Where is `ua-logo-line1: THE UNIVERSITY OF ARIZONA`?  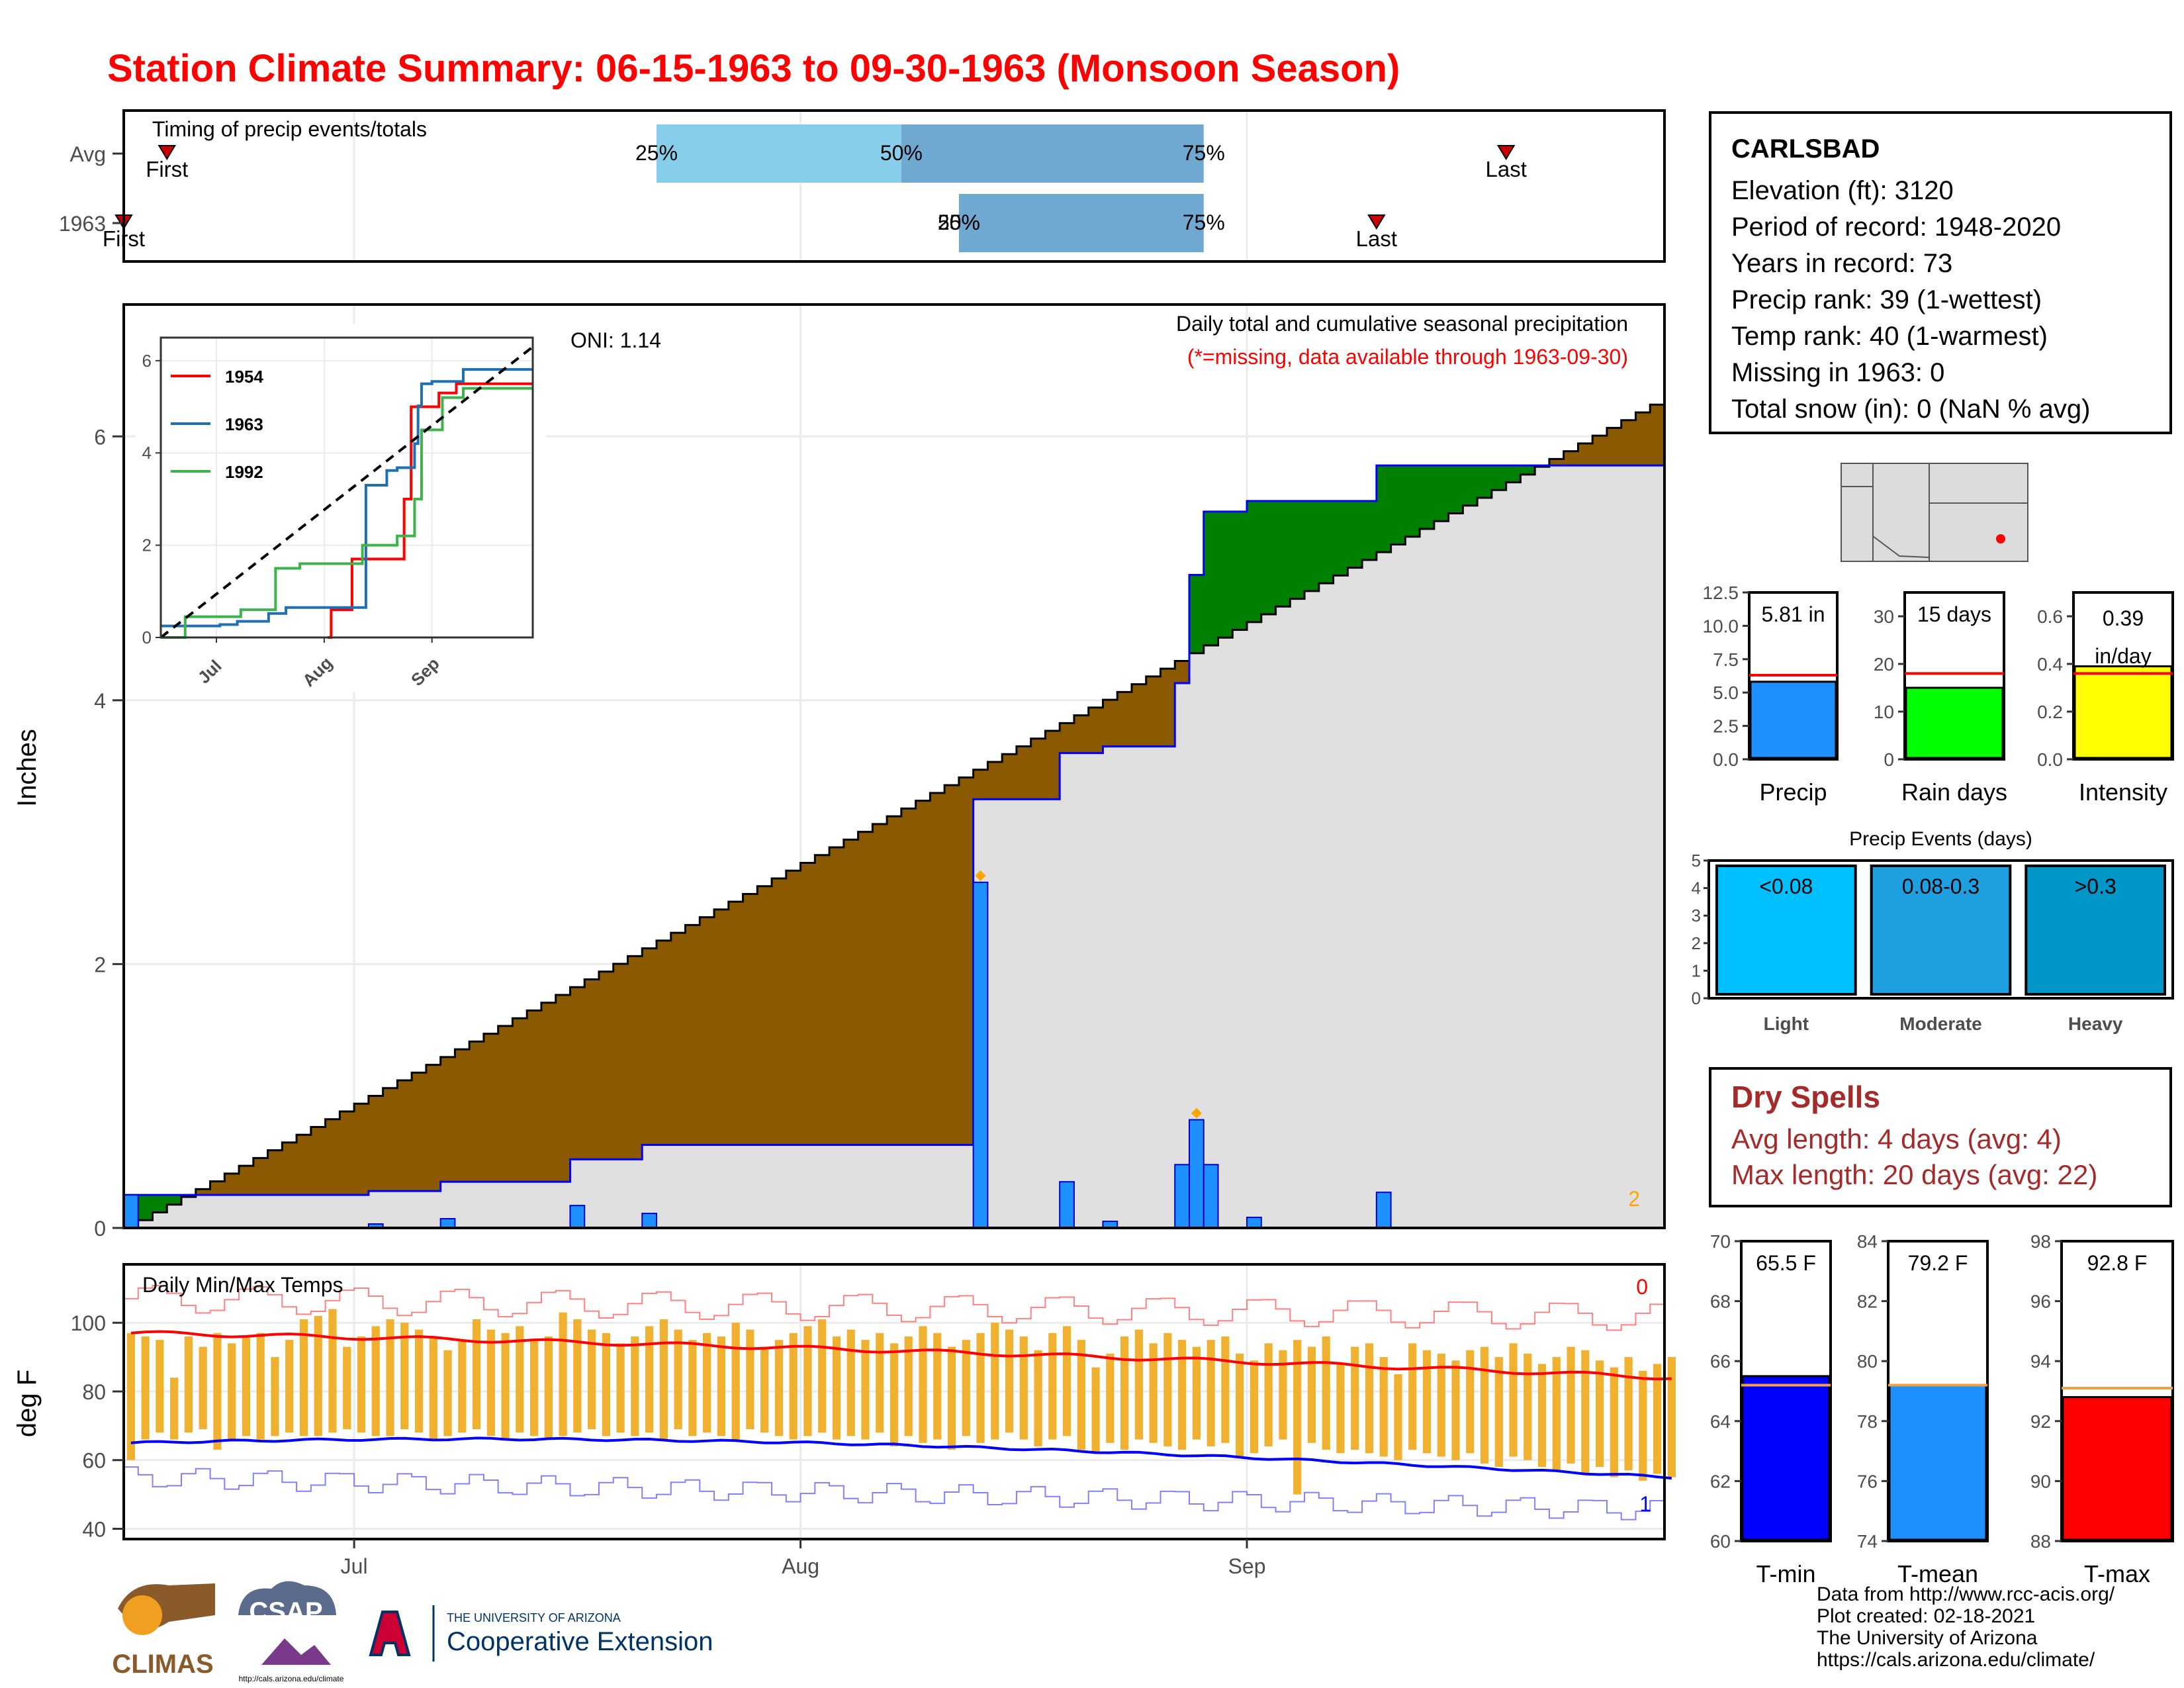 ua-logo-line1: THE UNIVERSITY OF ARIZONA is located at coordinates (534, 1617).